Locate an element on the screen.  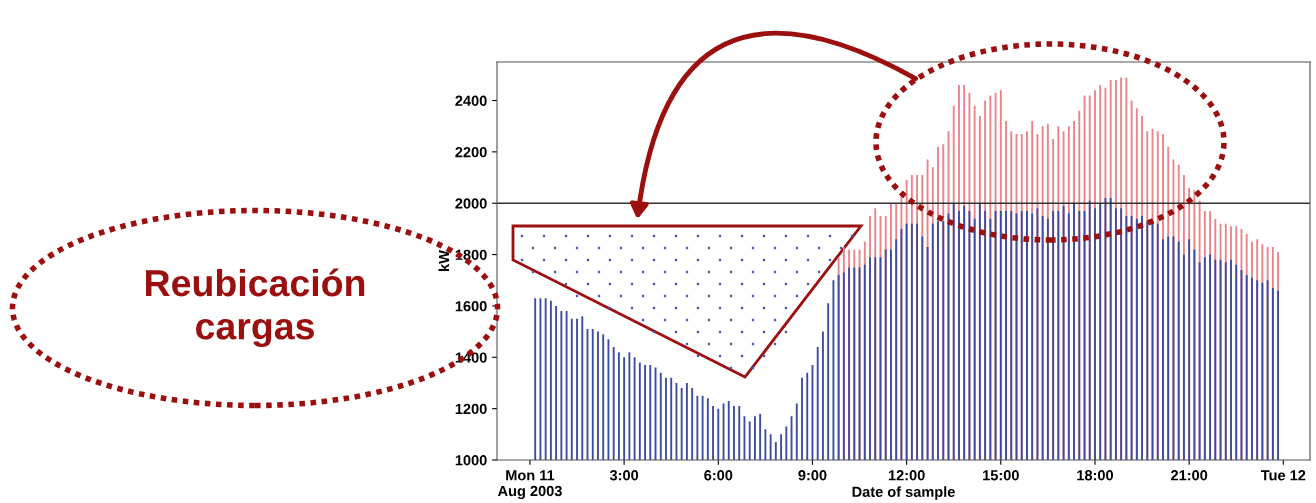
y-axis-title: kW is located at coordinates (444, 260).